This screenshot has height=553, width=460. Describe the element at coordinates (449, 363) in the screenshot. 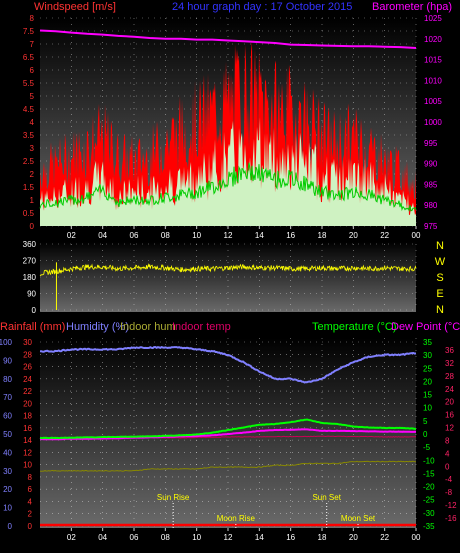

I see `indoor-temp-tick-label: 32` at that location.